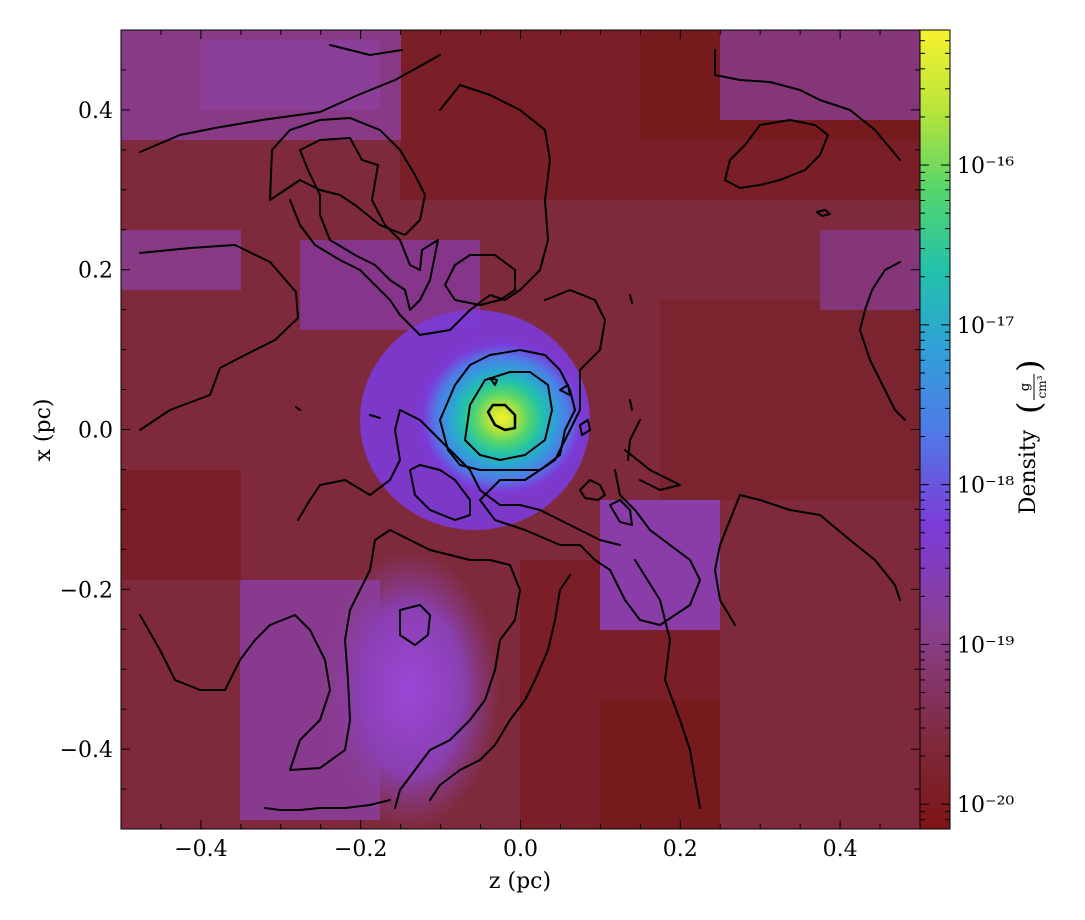 The height and width of the screenshot is (920, 1085). Describe the element at coordinates (520, 881) in the screenshot. I see `x-axis-label: z (pc)` at that location.